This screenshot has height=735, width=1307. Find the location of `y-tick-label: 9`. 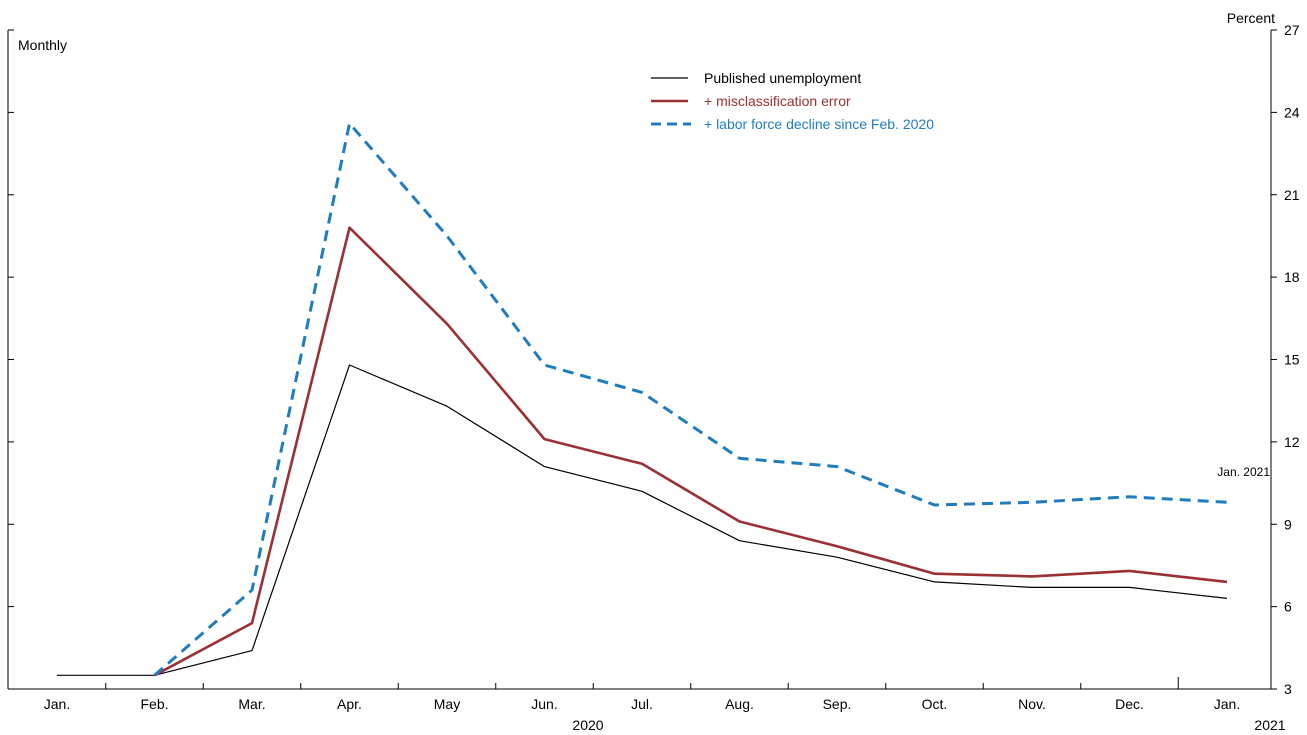

y-tick-label: 9 is located at coordinates (1288, 524).